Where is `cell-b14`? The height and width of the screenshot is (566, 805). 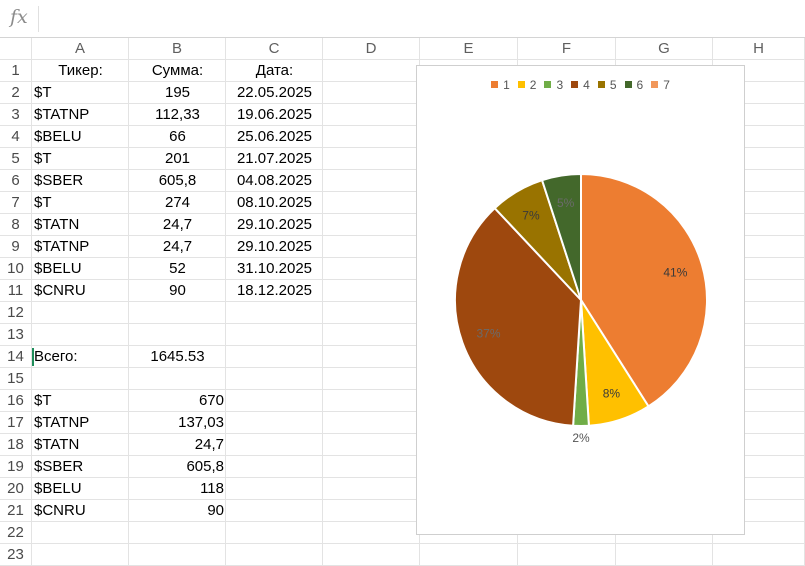
cell-b14 is located at coordinates (177, 357).